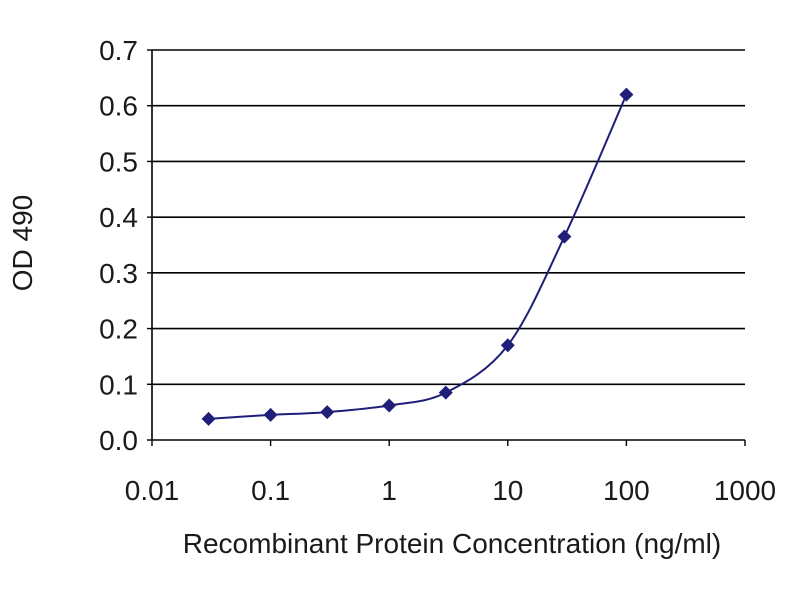 This screenshot has width=800, height=605. I want to click on y-axis-label: OD 490, so click(22, 243).